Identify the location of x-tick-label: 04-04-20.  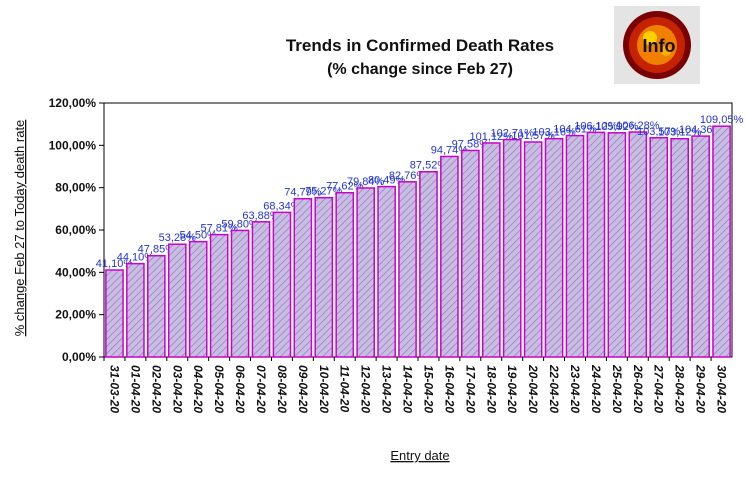
(198, 389).